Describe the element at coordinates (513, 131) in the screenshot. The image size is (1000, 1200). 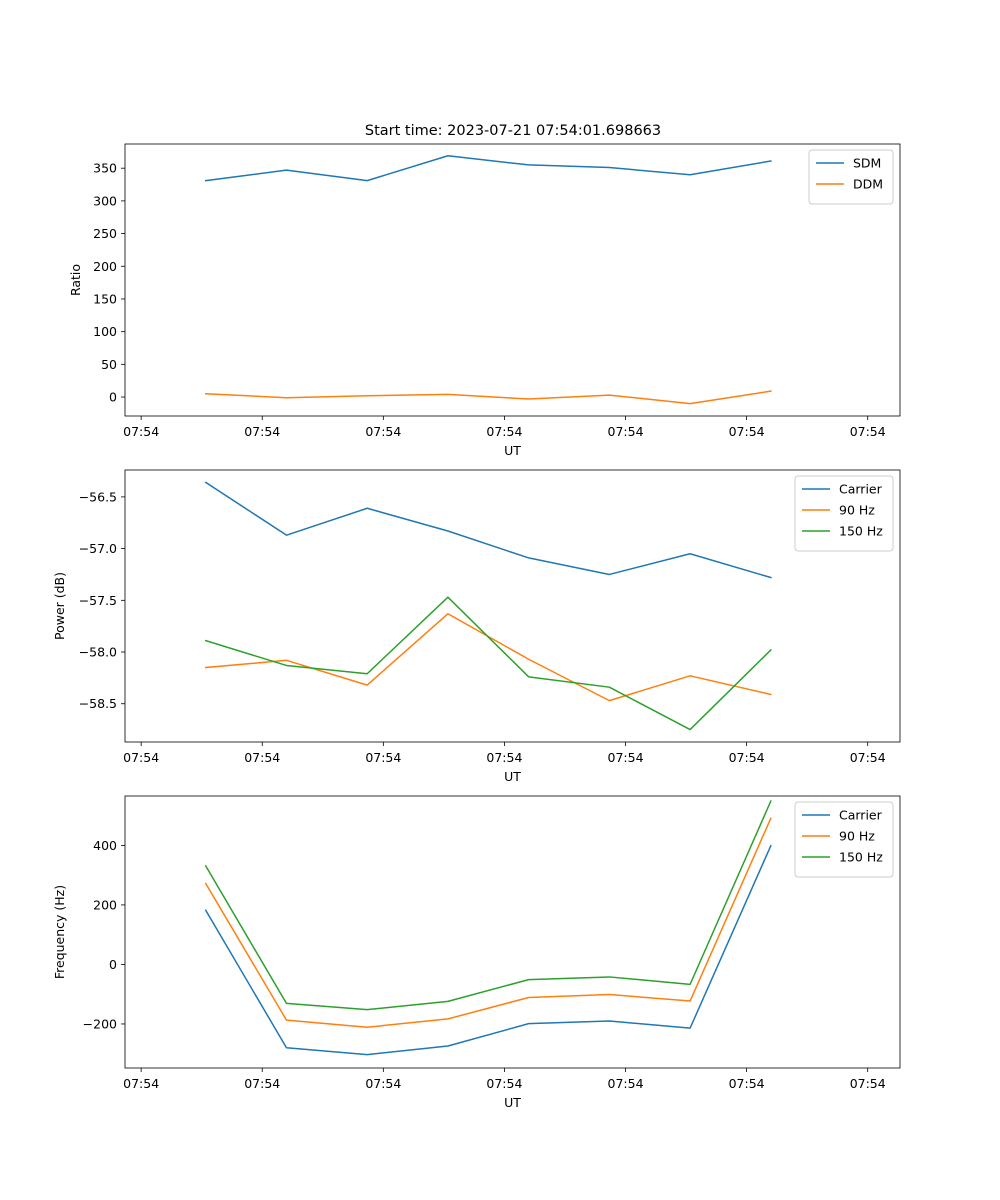
I see `figure-title: Start time: 2023-07-21 07:54:01.698663` at that location.